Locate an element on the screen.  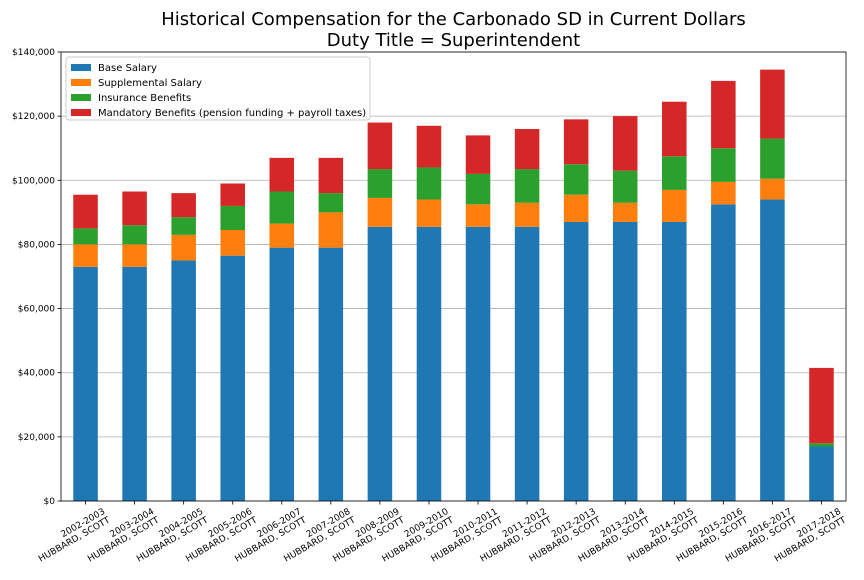
y-tick-label: $60,000 is located at coordinates (36, 310).